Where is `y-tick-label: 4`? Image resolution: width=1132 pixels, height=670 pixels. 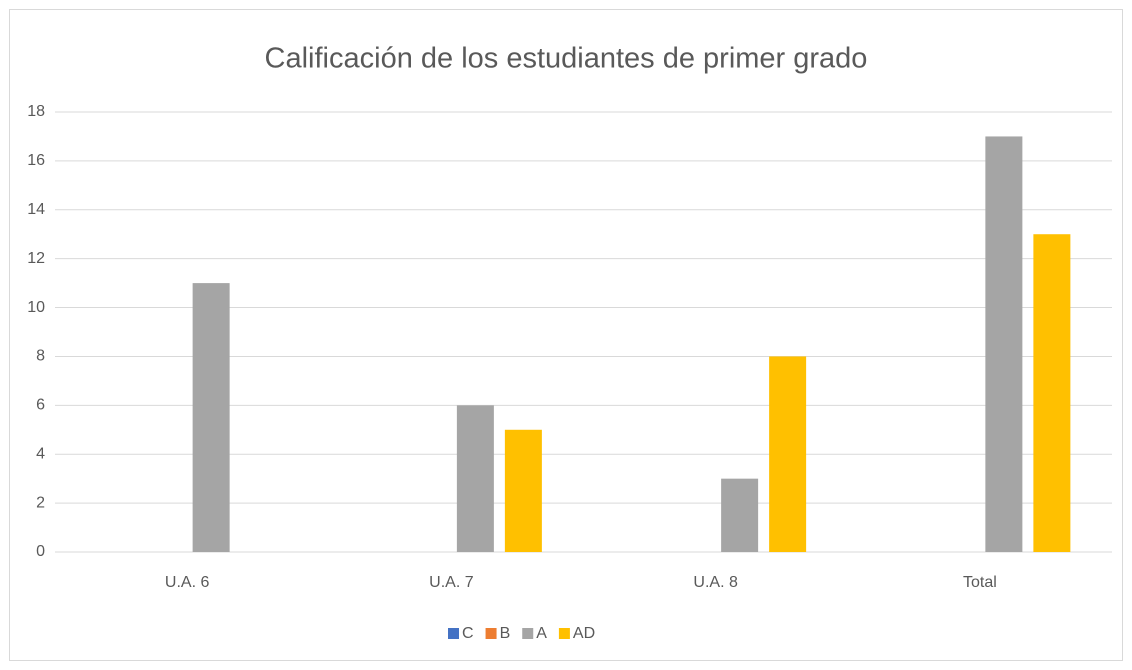 y-tick-label: 4 is located at coordinates (40, 453).